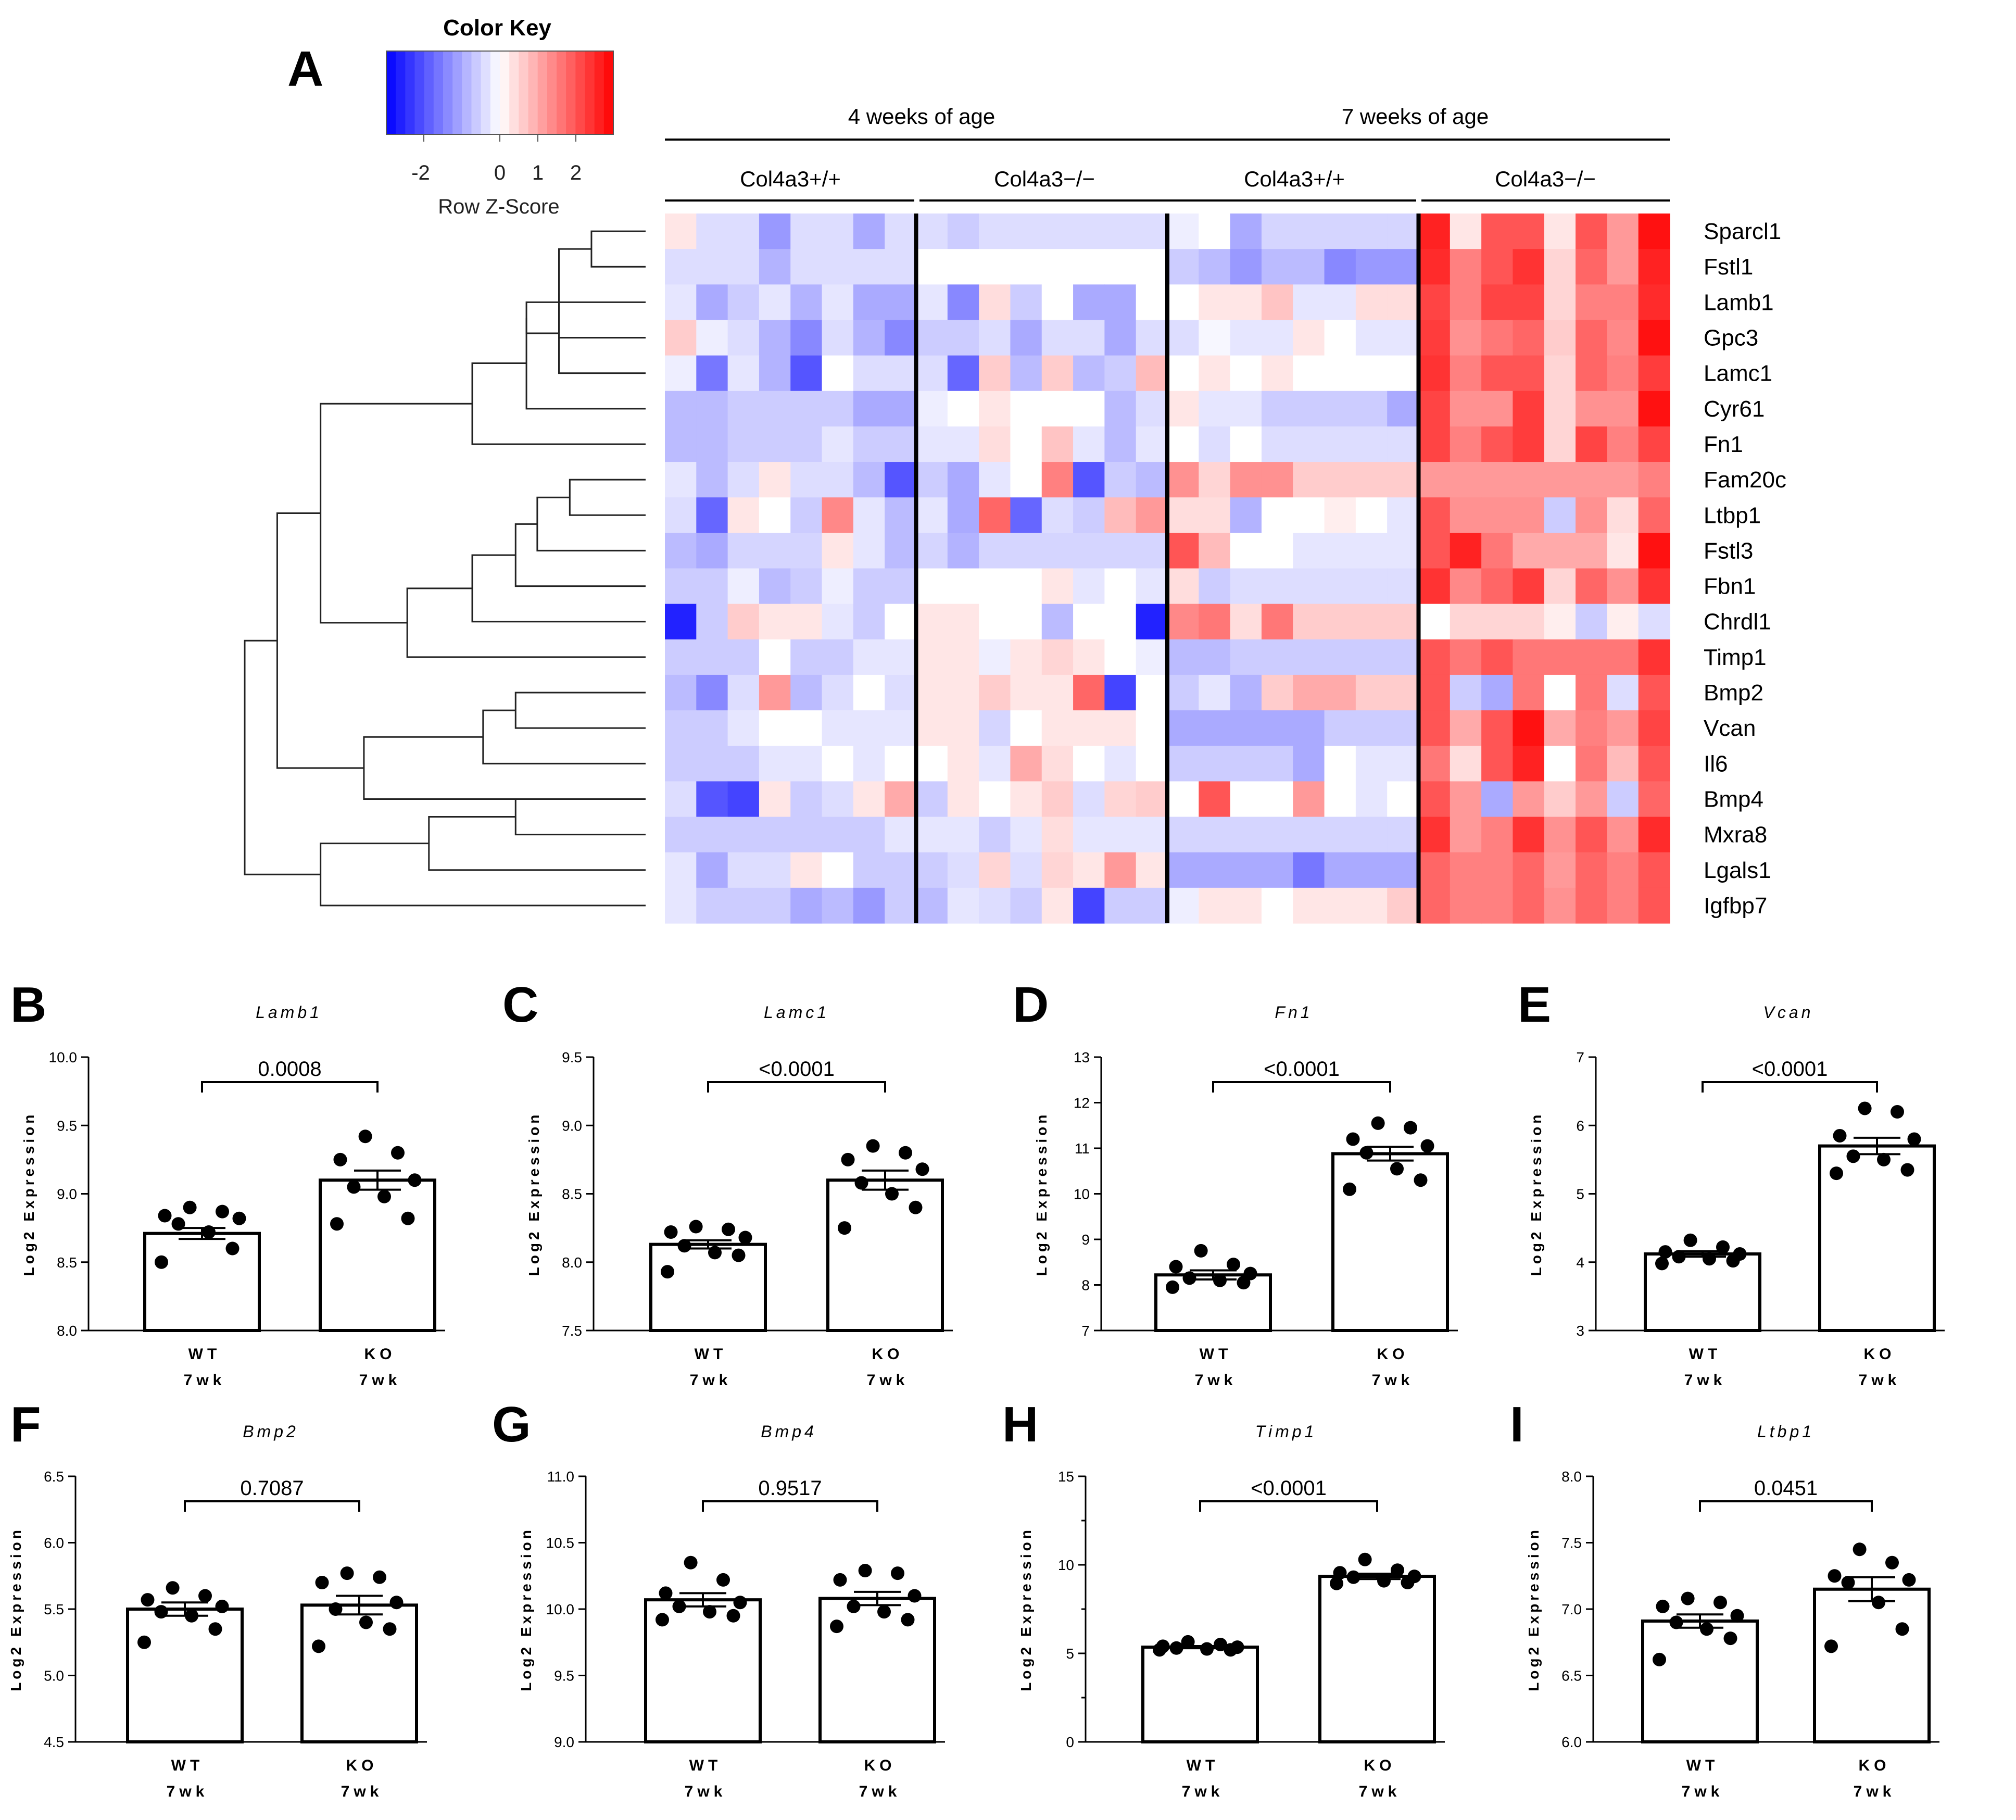 The image size is (2016, 1820). Describe the element at coordinates (205, 1381) in the screenshot. I see `category-sublabel: 7wk` at that location.